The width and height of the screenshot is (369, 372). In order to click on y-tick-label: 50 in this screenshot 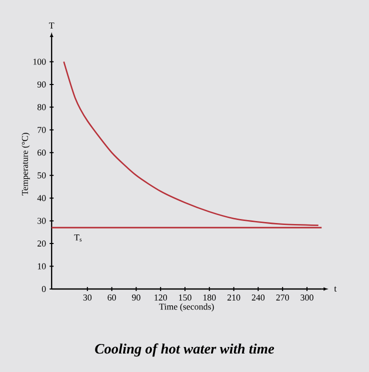, I will do `click(42, 175)`.